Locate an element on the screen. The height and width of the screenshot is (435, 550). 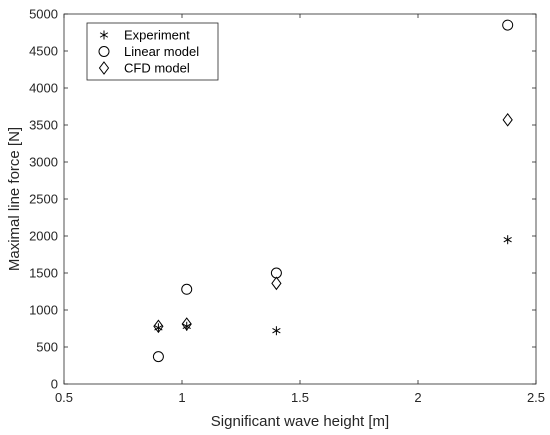
y-tick-label: 2000 is located at coordinates (43, 236).